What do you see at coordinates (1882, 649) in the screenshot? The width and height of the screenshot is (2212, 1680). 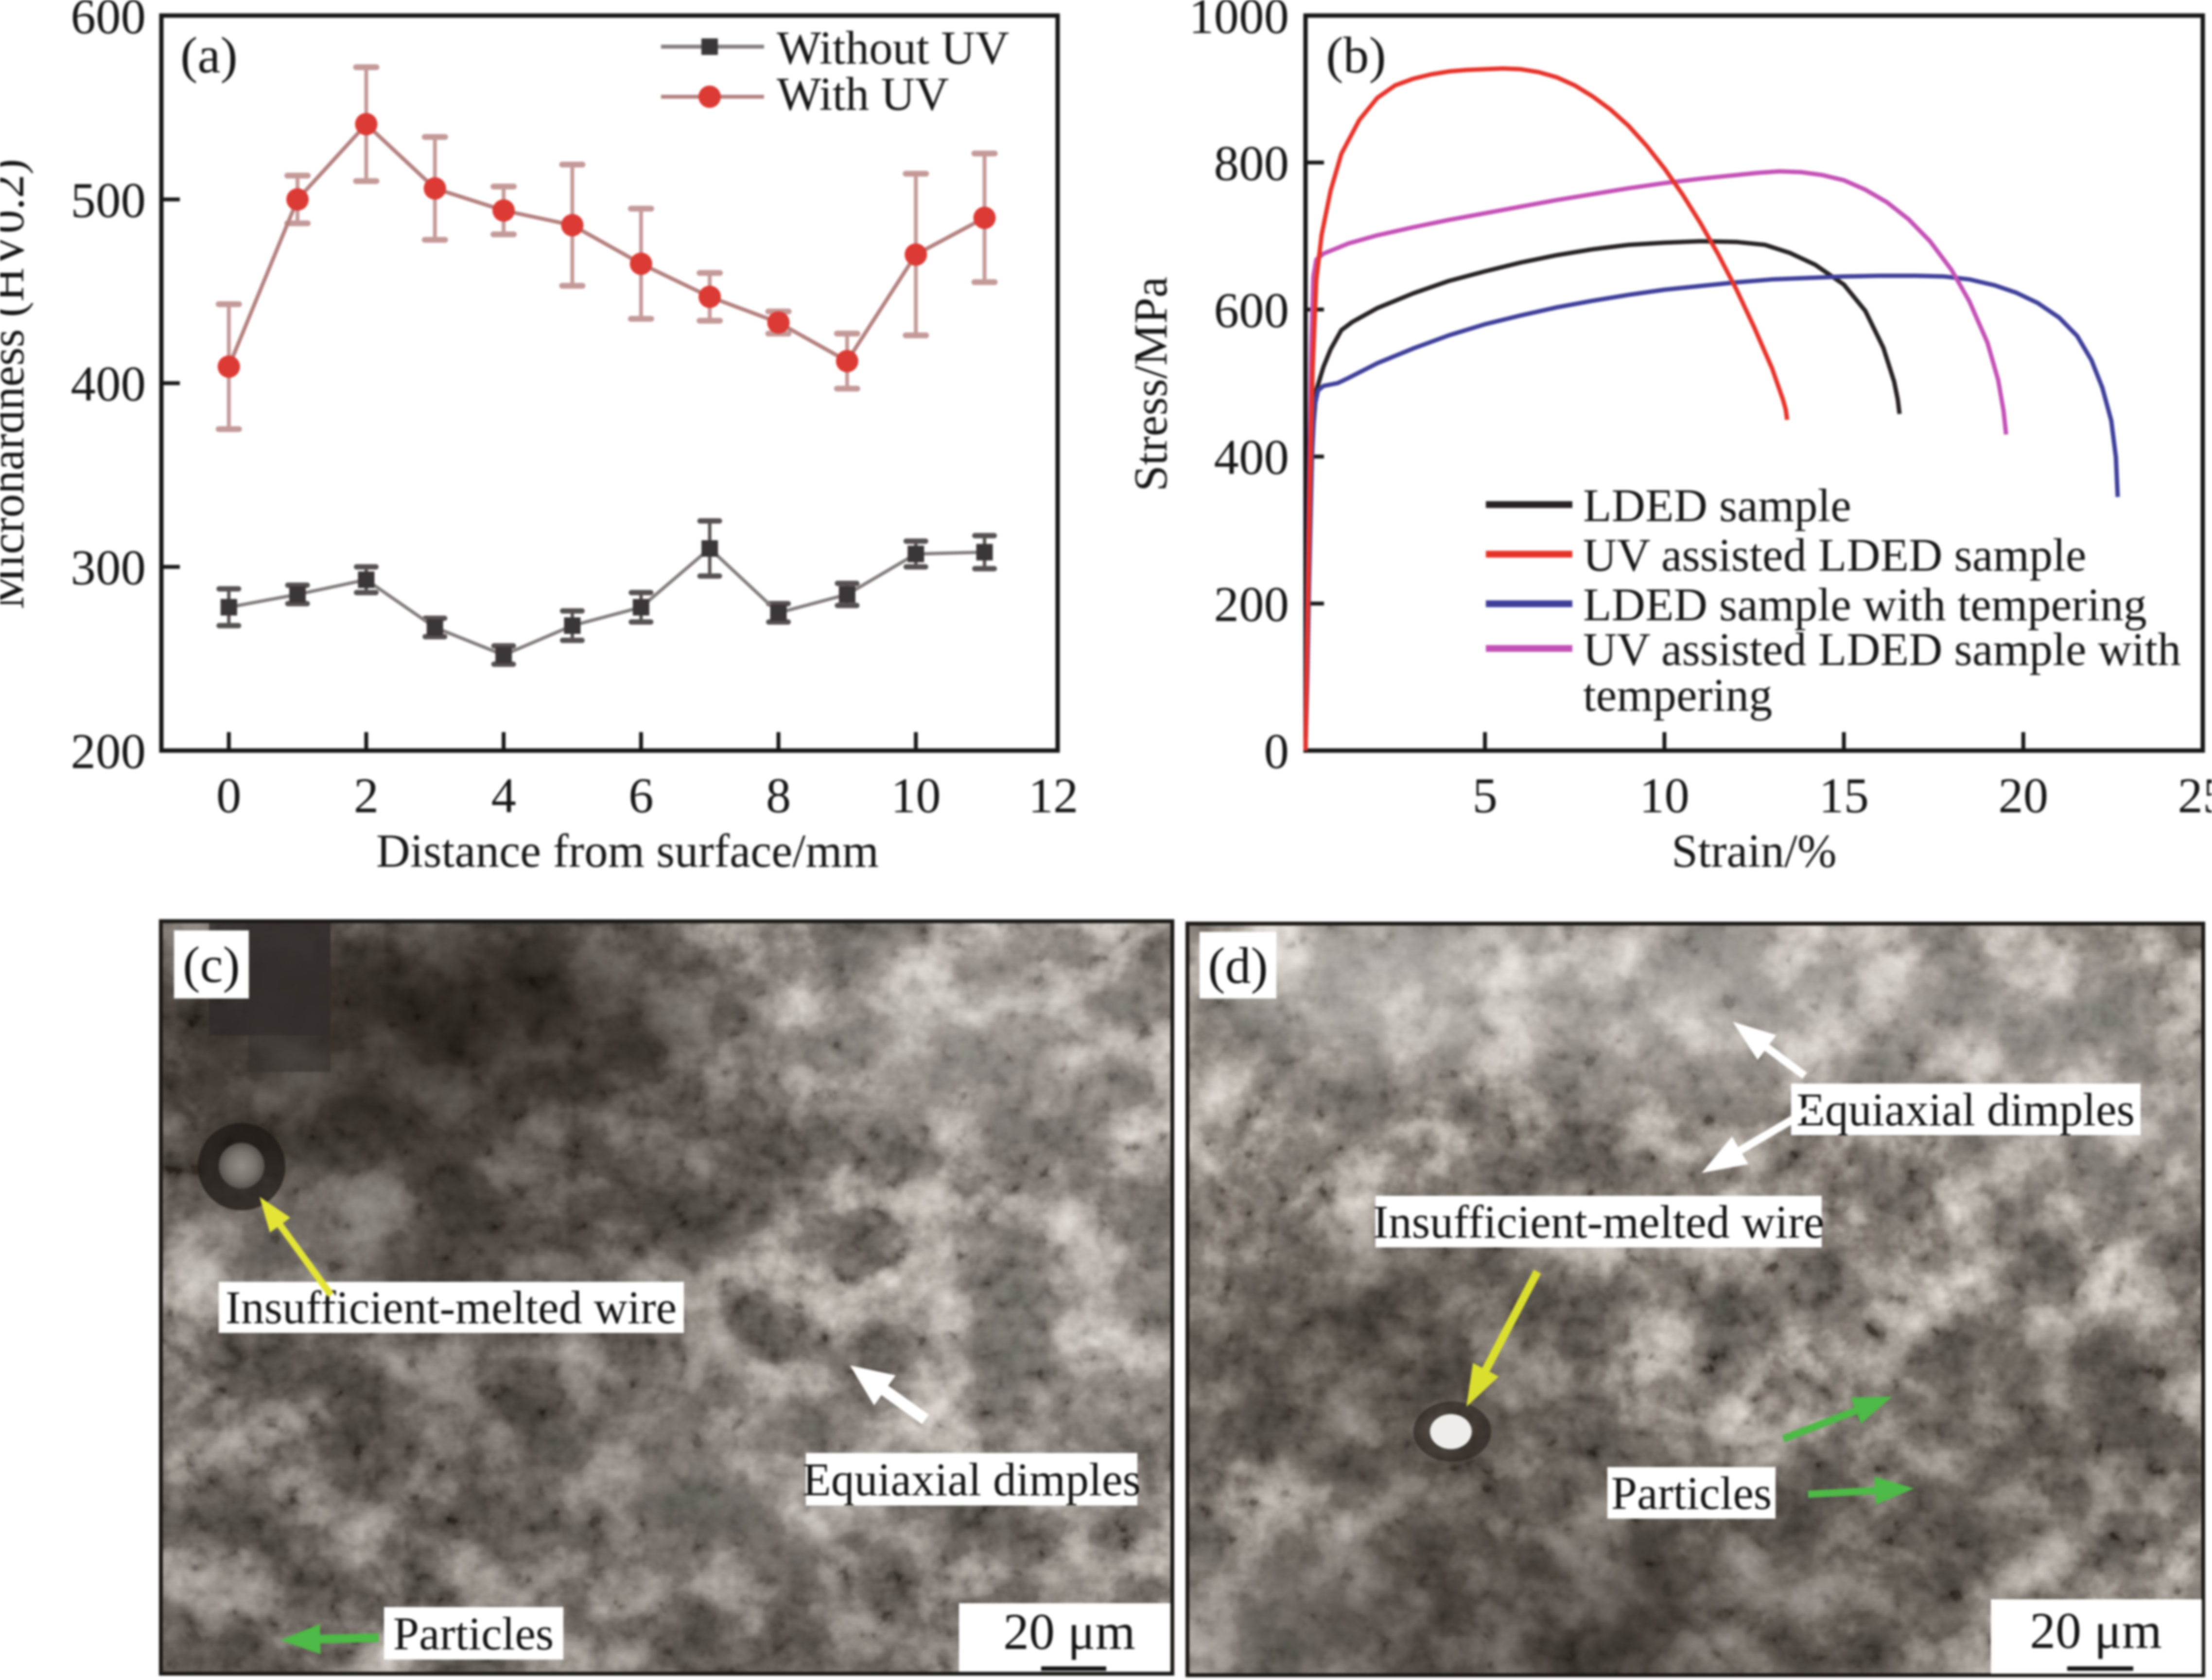 I see `svg-text: UV assisted LDED sample with` at bounding box center [1882, 649].